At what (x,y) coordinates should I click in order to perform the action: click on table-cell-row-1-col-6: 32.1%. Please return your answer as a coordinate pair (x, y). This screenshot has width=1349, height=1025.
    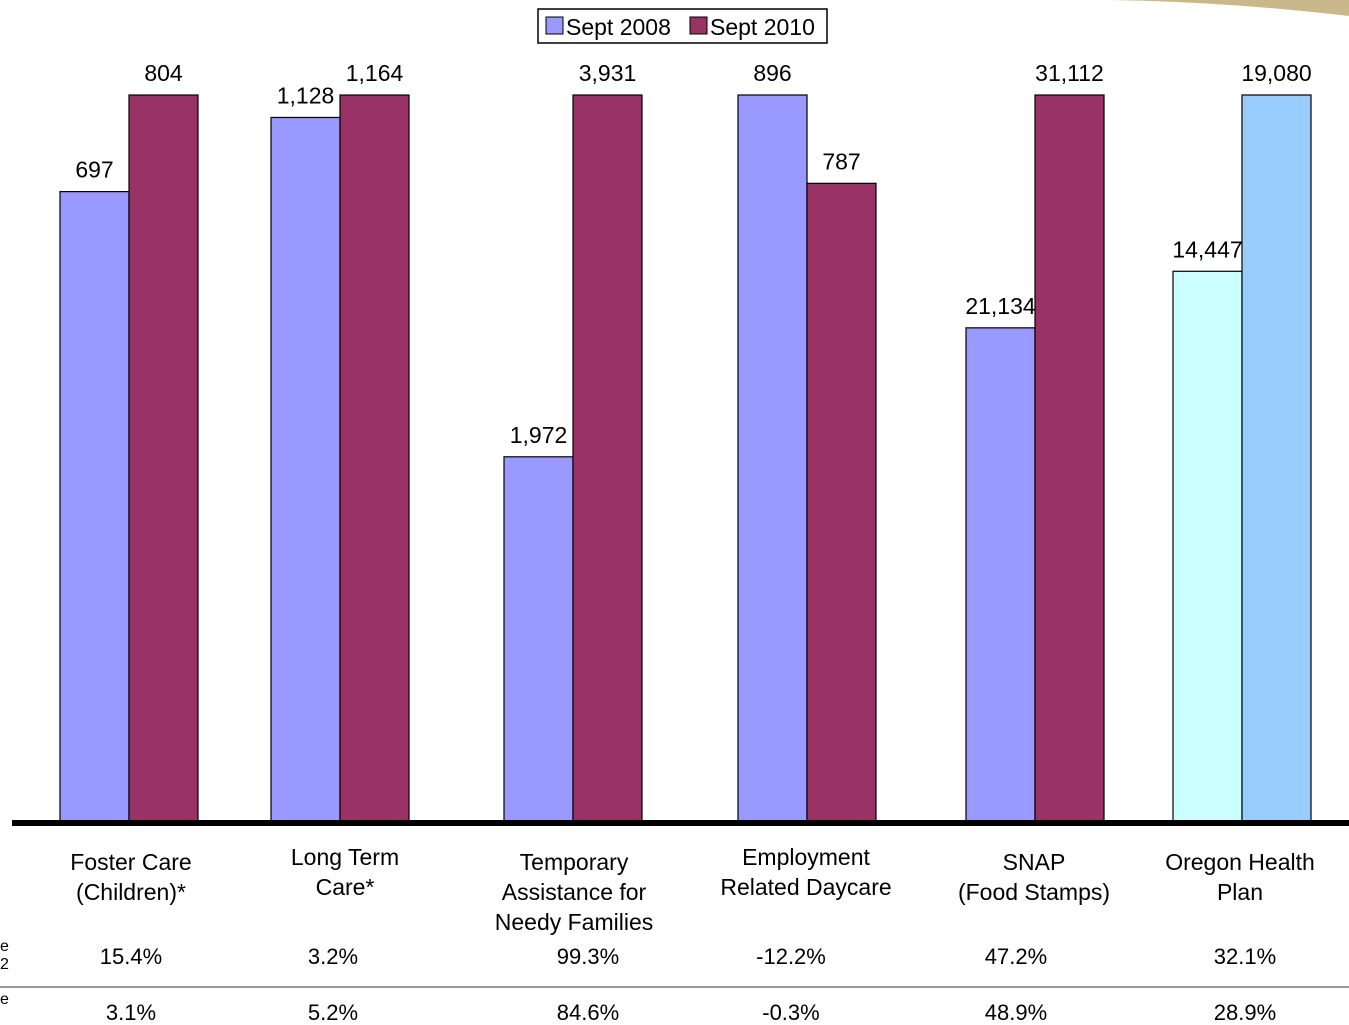
    Looking at the image, I should click on (1245, 956).